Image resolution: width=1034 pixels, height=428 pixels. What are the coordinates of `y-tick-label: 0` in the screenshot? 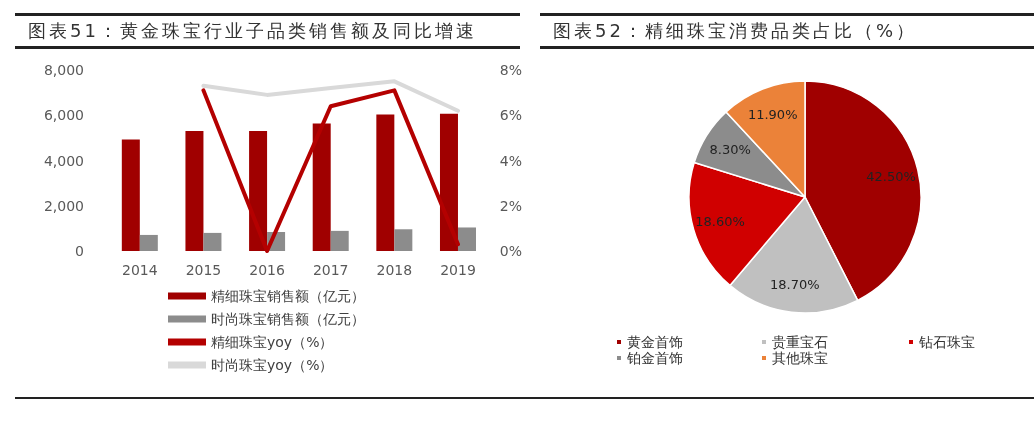 It's located at (79, 251).